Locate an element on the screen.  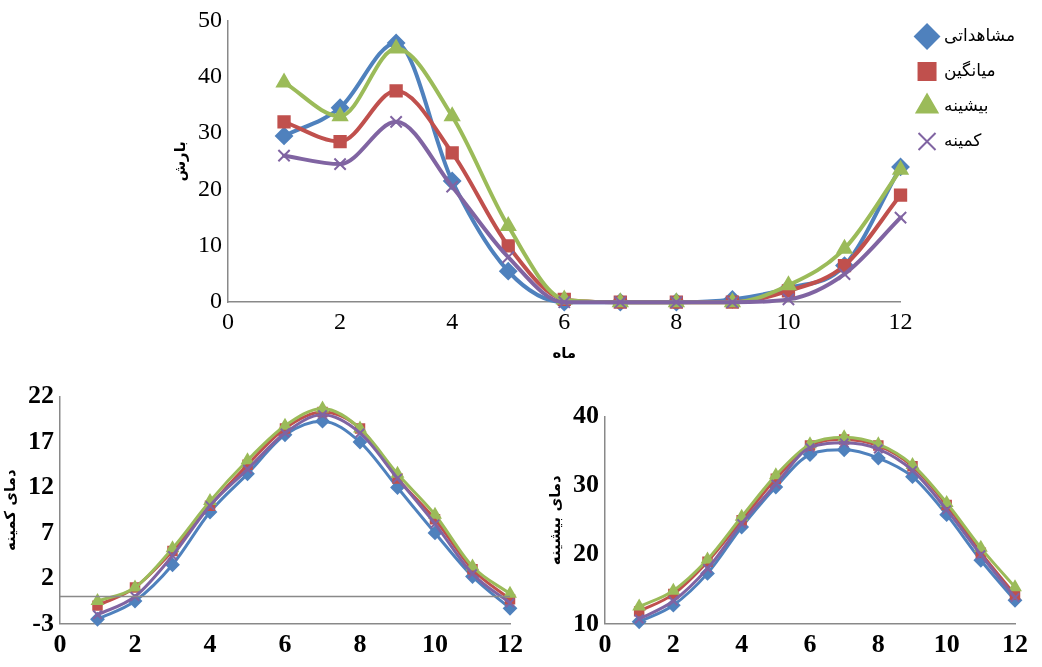
y-tick-label: 22 is located at coordinates (41, 395).